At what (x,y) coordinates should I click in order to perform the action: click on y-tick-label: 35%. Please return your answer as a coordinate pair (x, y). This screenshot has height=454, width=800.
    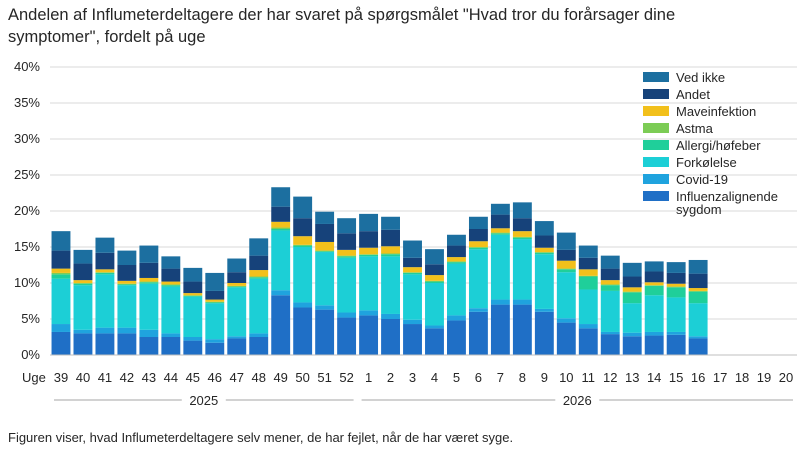
    Looking at the image, I should click on (27, 102).